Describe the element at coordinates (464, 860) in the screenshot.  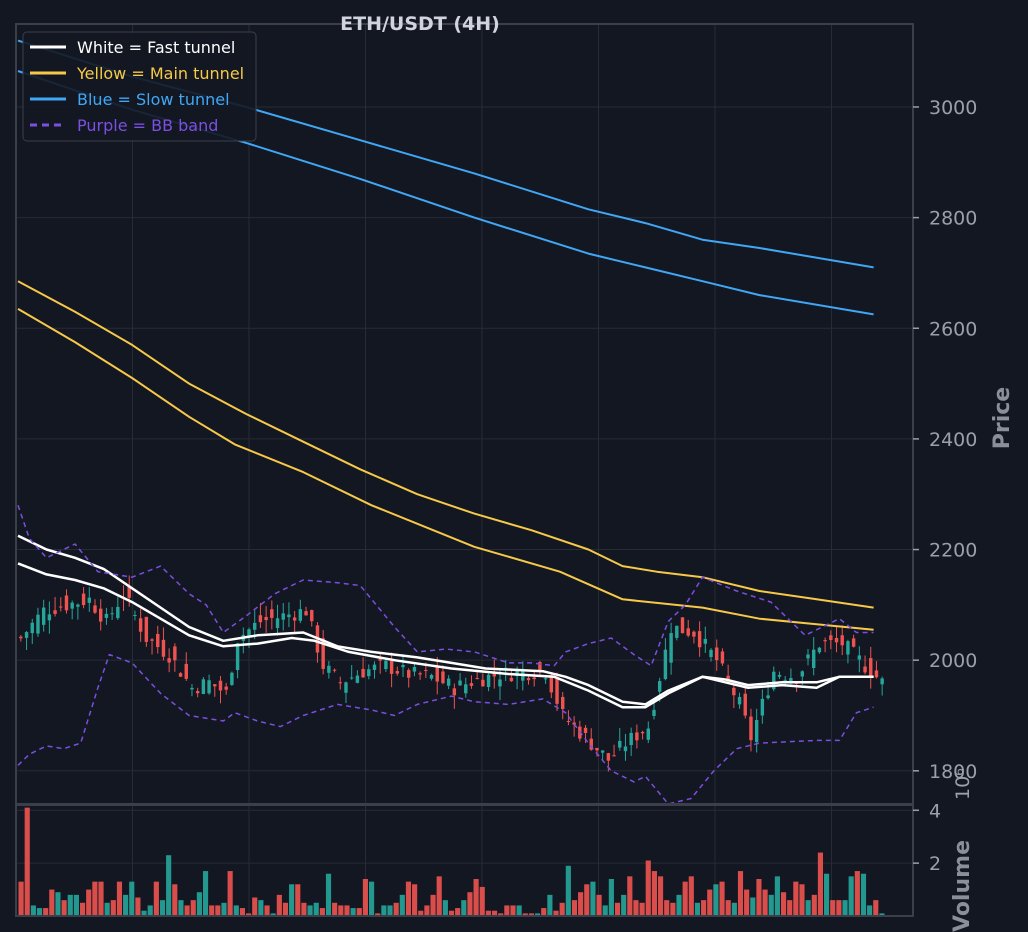
I see `volume-panel-frame` at that location.